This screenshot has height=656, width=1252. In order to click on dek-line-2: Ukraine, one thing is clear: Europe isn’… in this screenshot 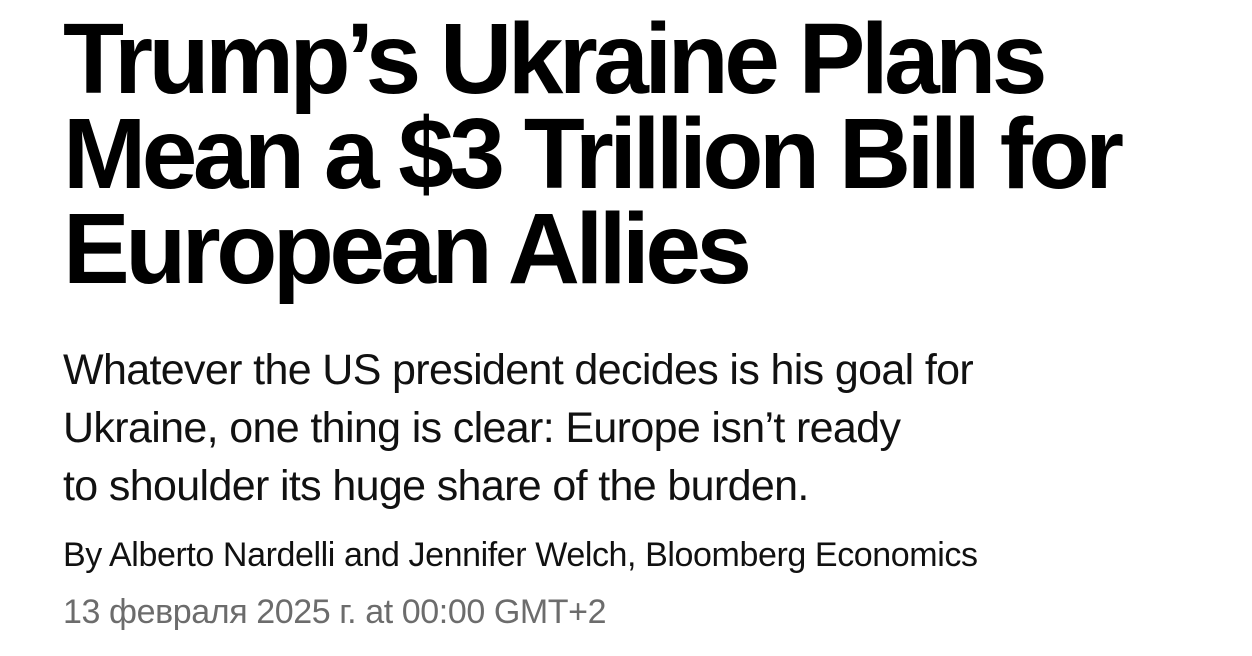, I will do `click(482, 428)`.